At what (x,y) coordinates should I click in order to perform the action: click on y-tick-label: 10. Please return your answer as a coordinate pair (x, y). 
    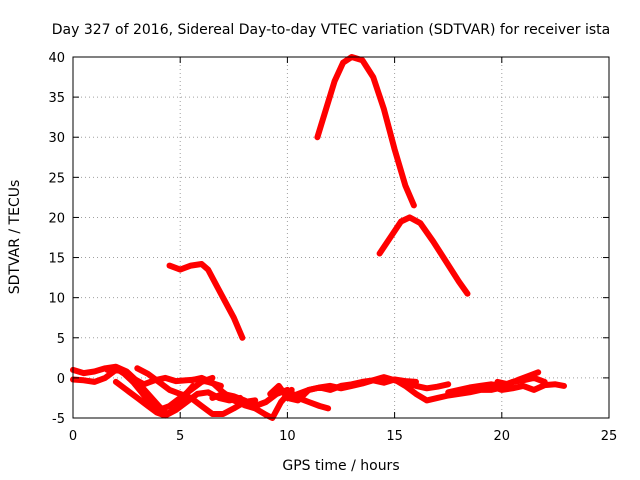
    Looking at the image, I should click on (56, 299).